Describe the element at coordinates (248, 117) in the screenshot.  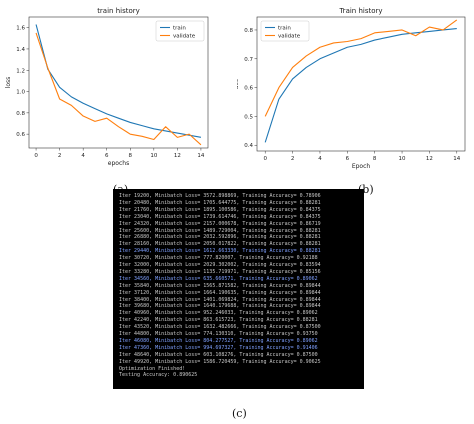
I see `y-tick-label: 0.5` at that location.